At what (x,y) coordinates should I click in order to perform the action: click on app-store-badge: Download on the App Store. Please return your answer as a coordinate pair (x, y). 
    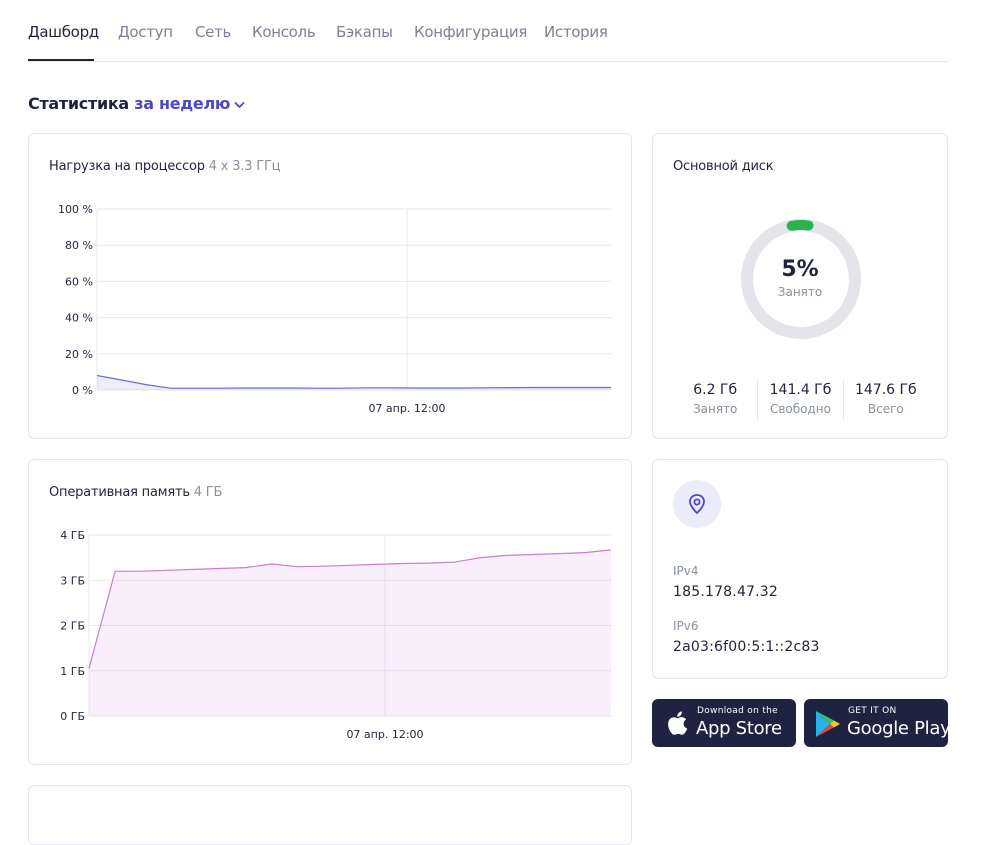
    Looking at the image, I should click on (724, 723).